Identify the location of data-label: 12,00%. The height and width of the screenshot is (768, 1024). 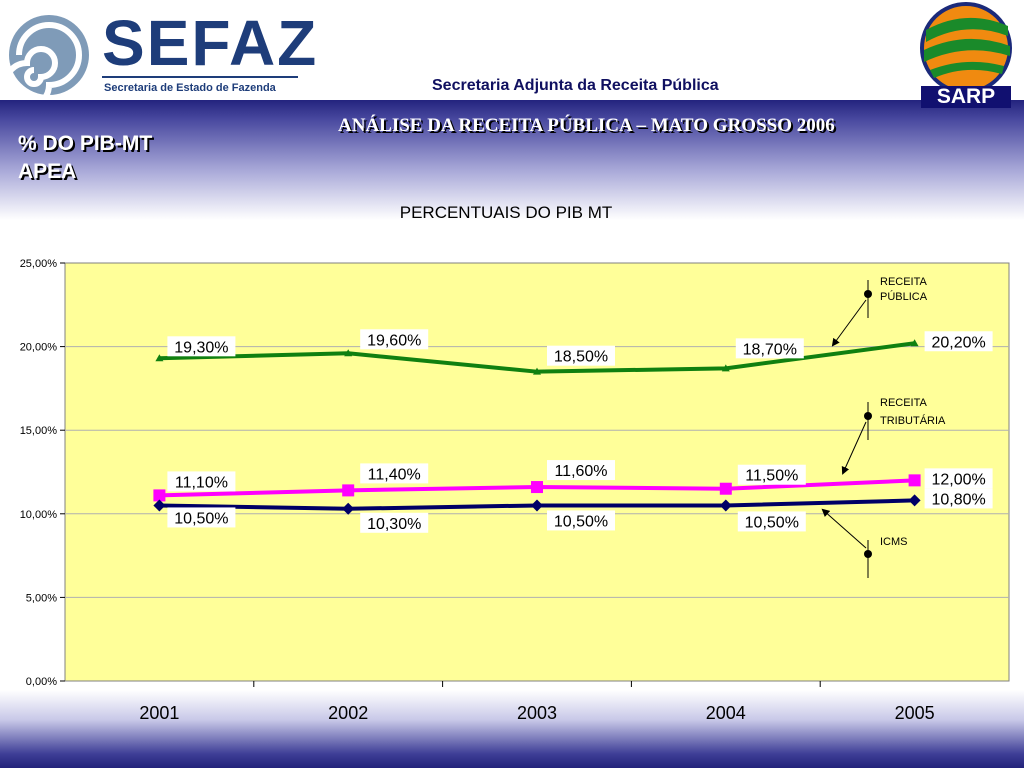
(958, 479).